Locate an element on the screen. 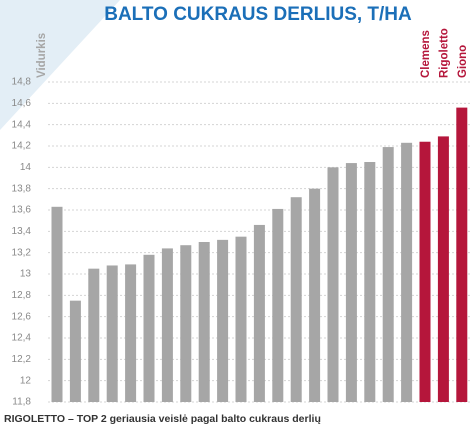 Image resolution: width=471 pixels, height=428 pixels. y-tick-label: 14,4 is located at coordinates (22, 124).